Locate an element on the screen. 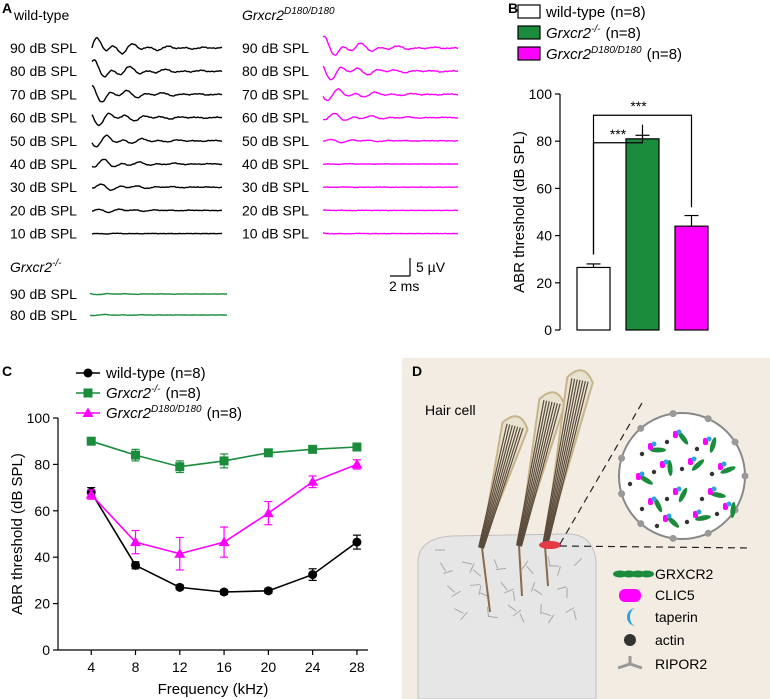 This screenshot has width=770, height=699. ytick-label-c: 60 is located at coordinates (42, 511).